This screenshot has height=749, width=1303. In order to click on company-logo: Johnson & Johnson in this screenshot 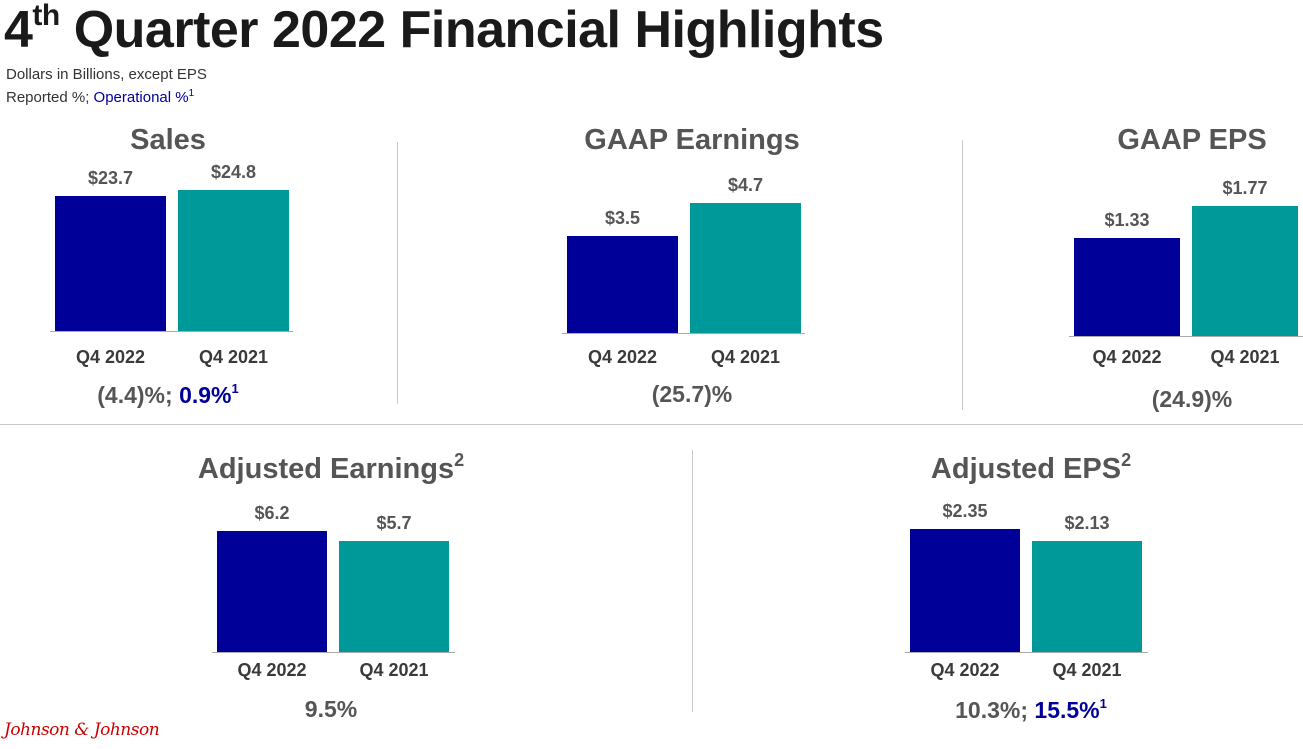, I will do `click(82, 730)`.